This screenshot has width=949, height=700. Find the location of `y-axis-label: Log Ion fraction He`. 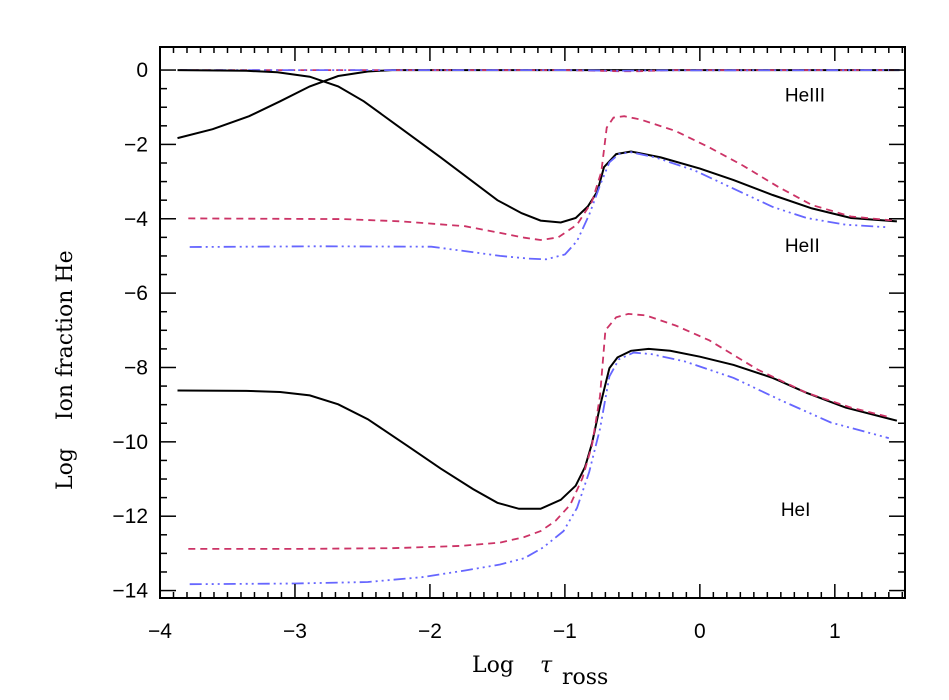

y-axis-label: Log Ion fraction He is located at coordinates (65, 370).